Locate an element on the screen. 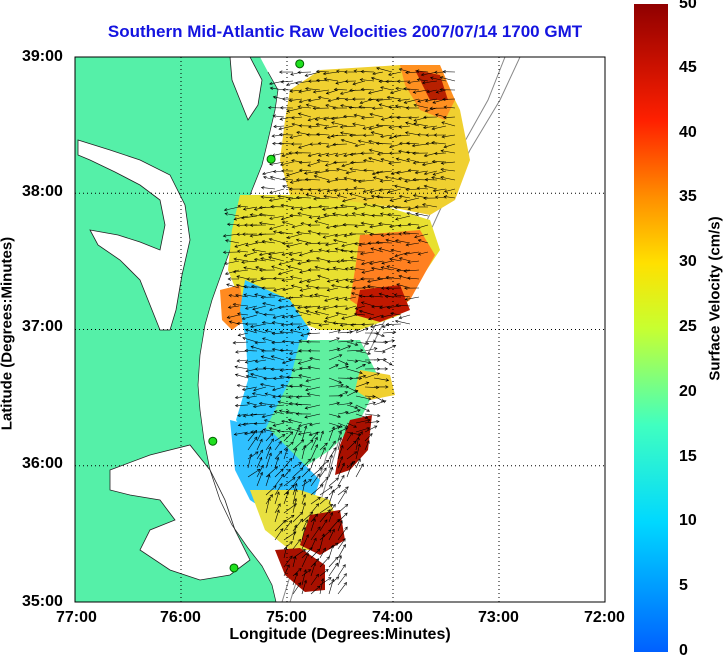 This screenshot has width=724, height=660. colorbar-tick: 35 is located at coordinates (688, 197).